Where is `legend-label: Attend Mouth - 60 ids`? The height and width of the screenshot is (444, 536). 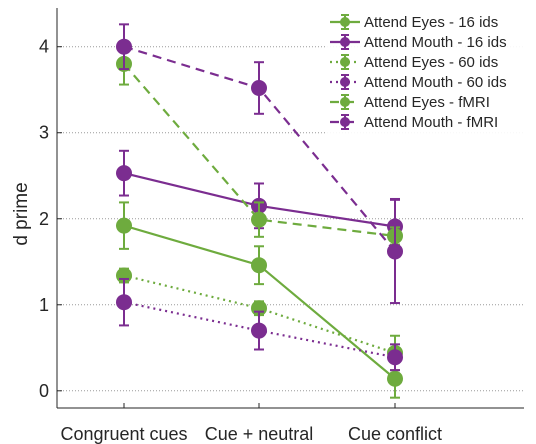
legend-label: Attend Mouth - 60 ids is located at coordinates (435, 82).